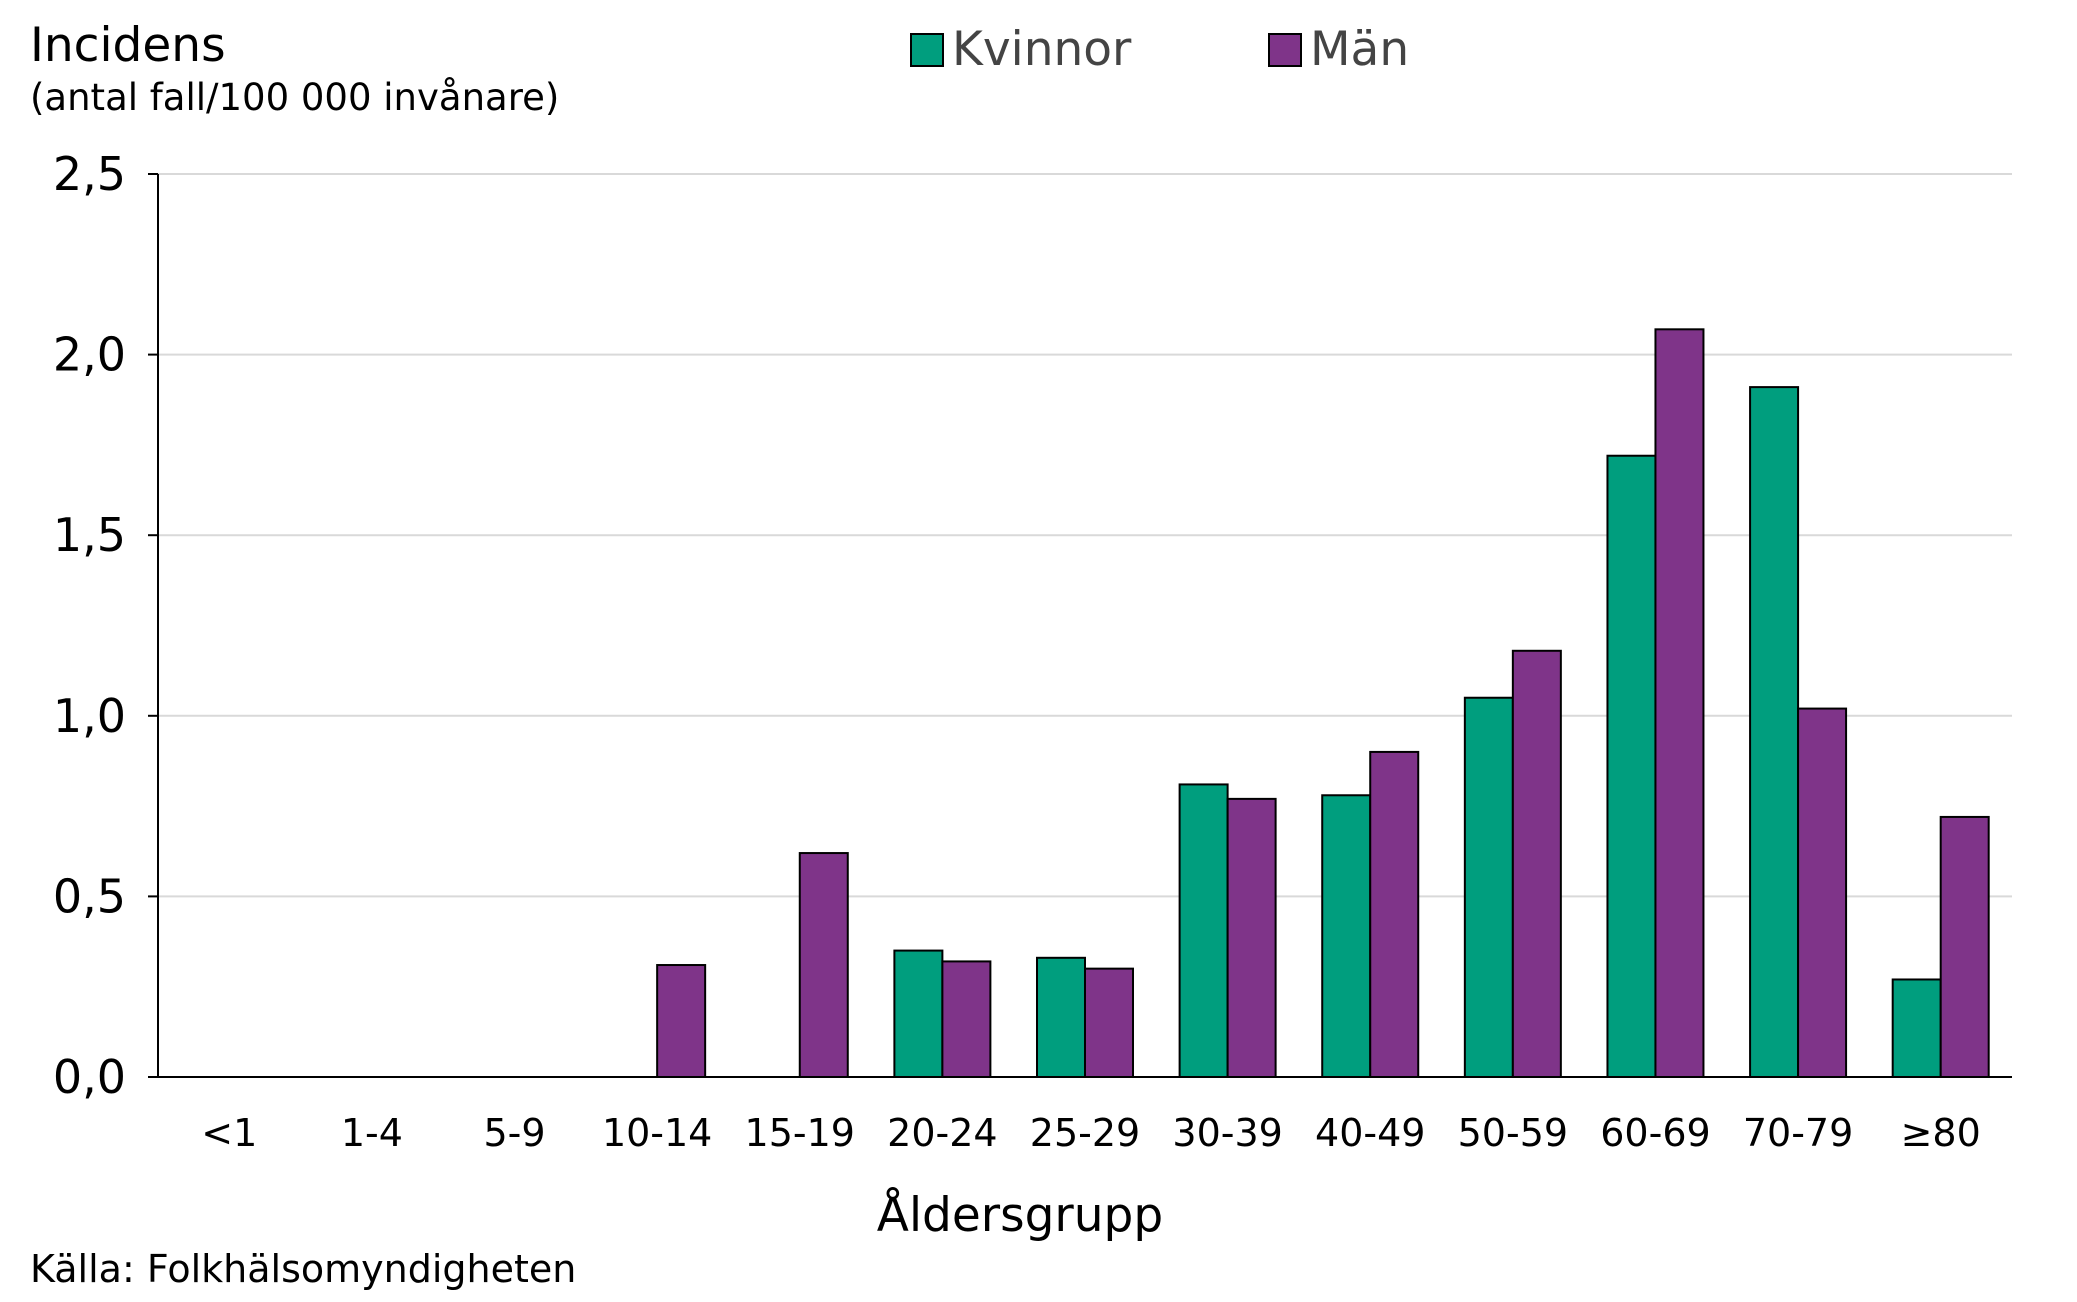 This screenshot has height=1302, width=2077. I want to click on x-tick-label: 30-39, so click(1227, 1133).